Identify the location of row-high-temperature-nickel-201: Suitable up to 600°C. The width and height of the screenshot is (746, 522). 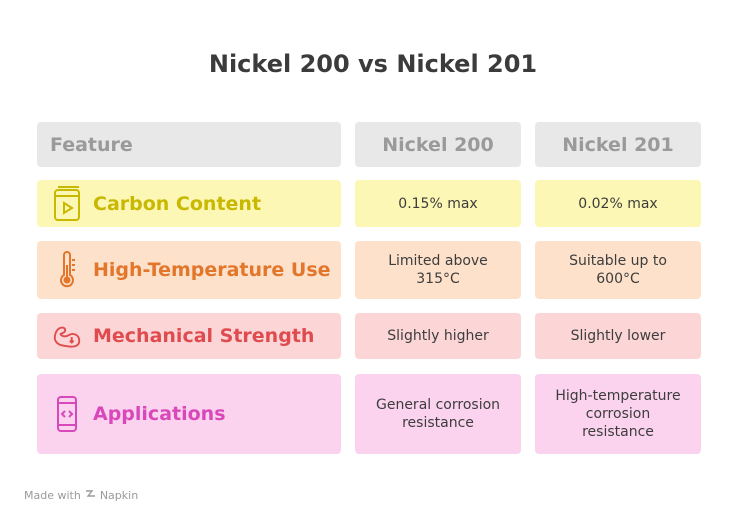
(618, 270).